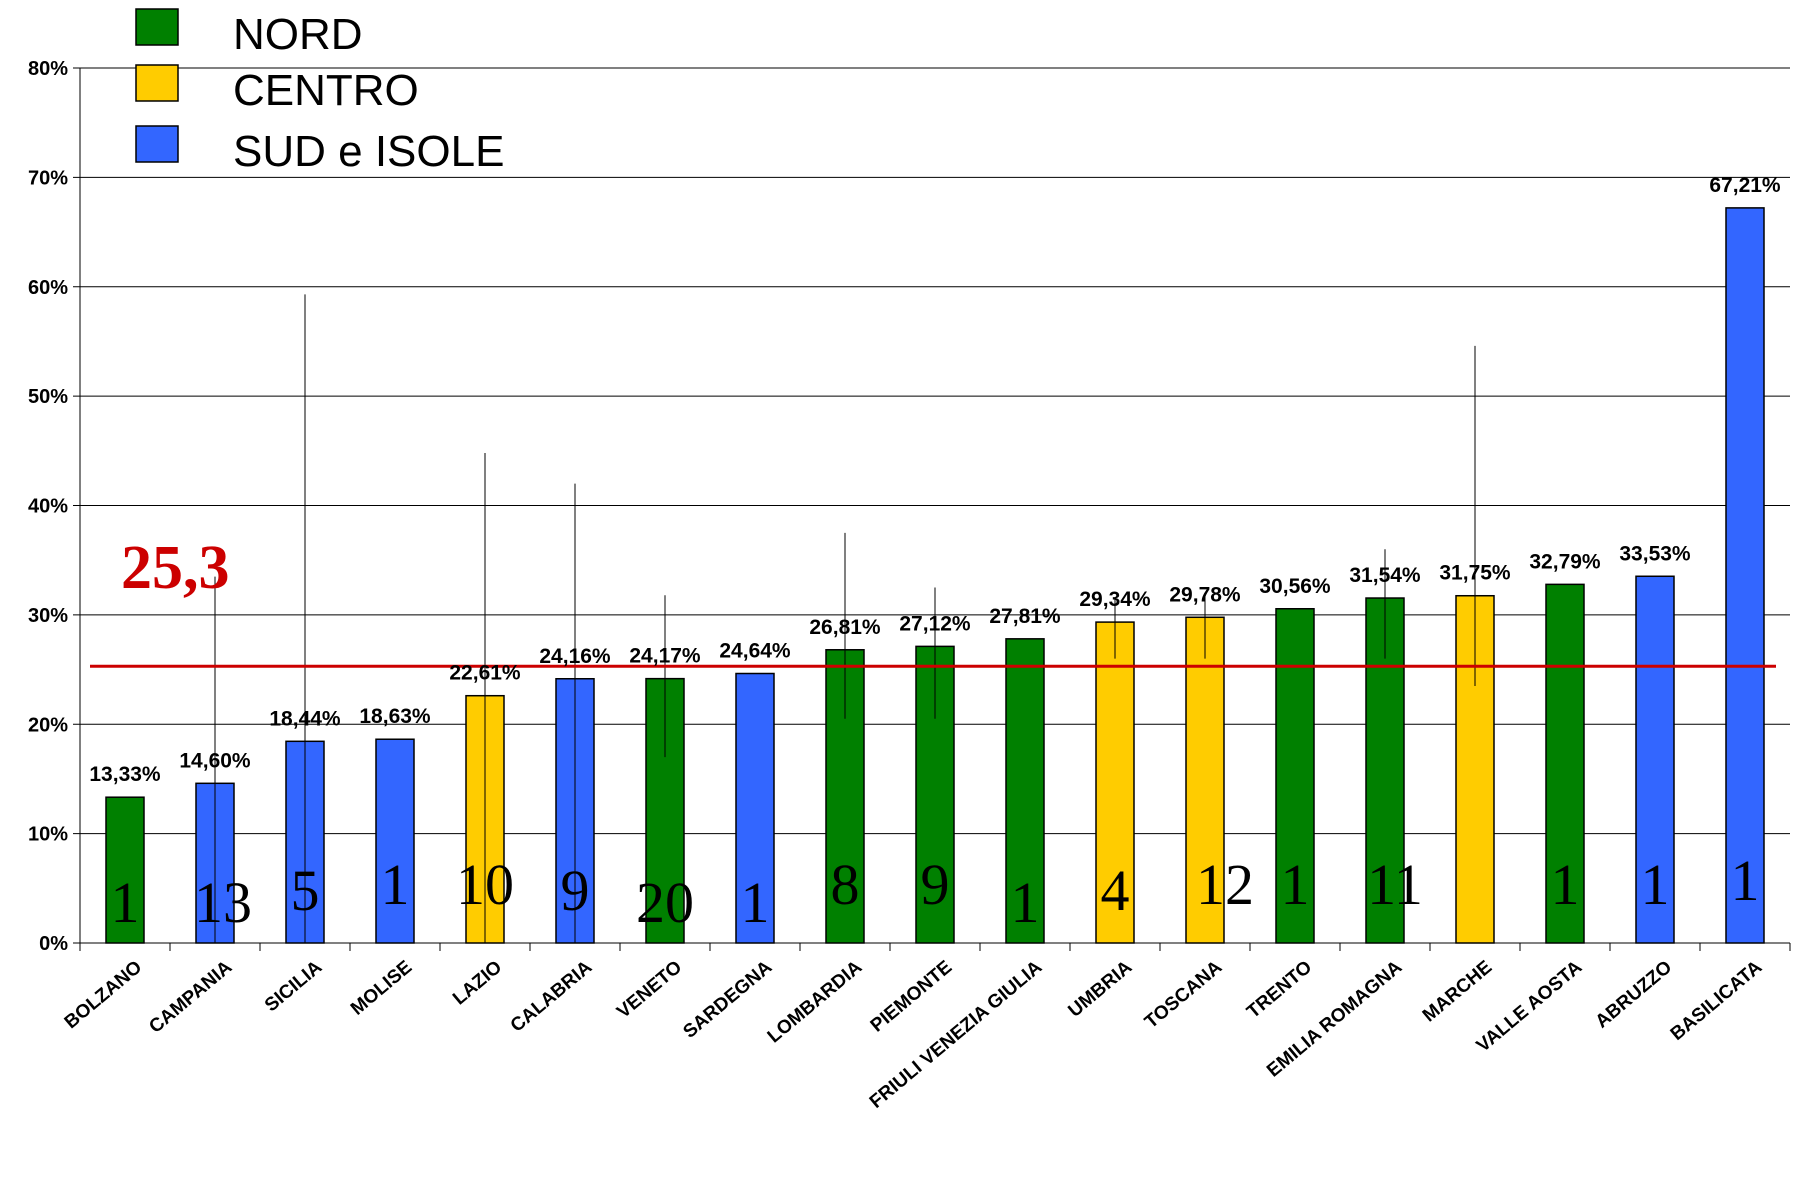  Describe the element at coordinates (1745, 185) in the screenshot. I see `data-label: 67,21%` at that location.